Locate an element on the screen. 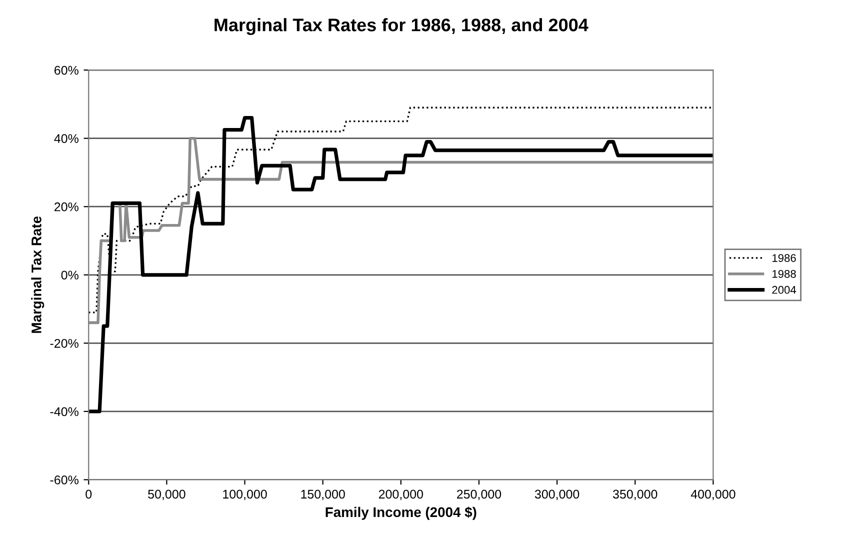 This screenshot has width=844, height=539. legend-label: 2004 is located at coordinates (784, 290).